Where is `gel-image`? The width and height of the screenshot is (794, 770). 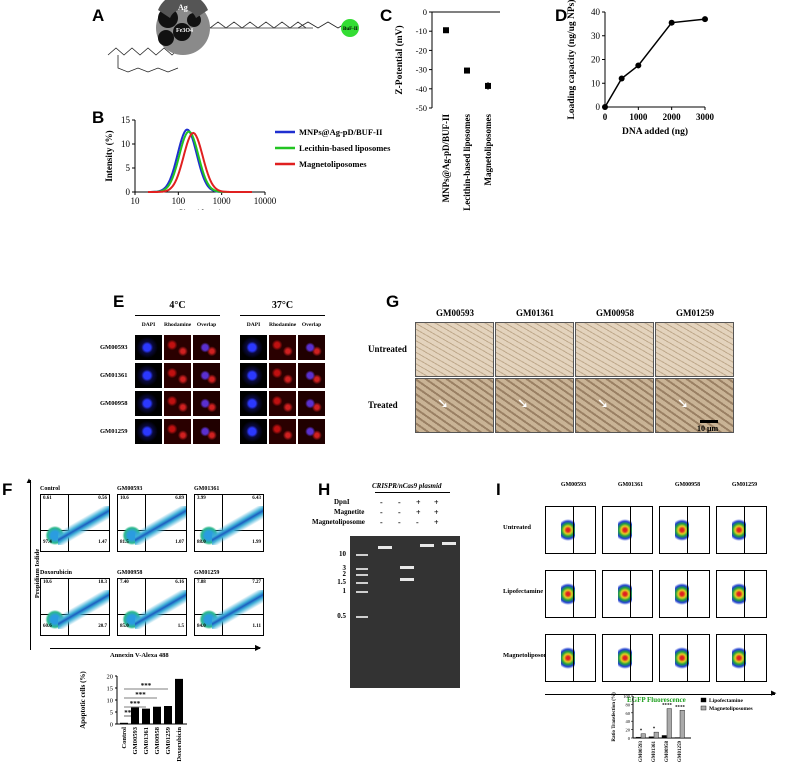
gel-image is located at coordinates (405, 612).